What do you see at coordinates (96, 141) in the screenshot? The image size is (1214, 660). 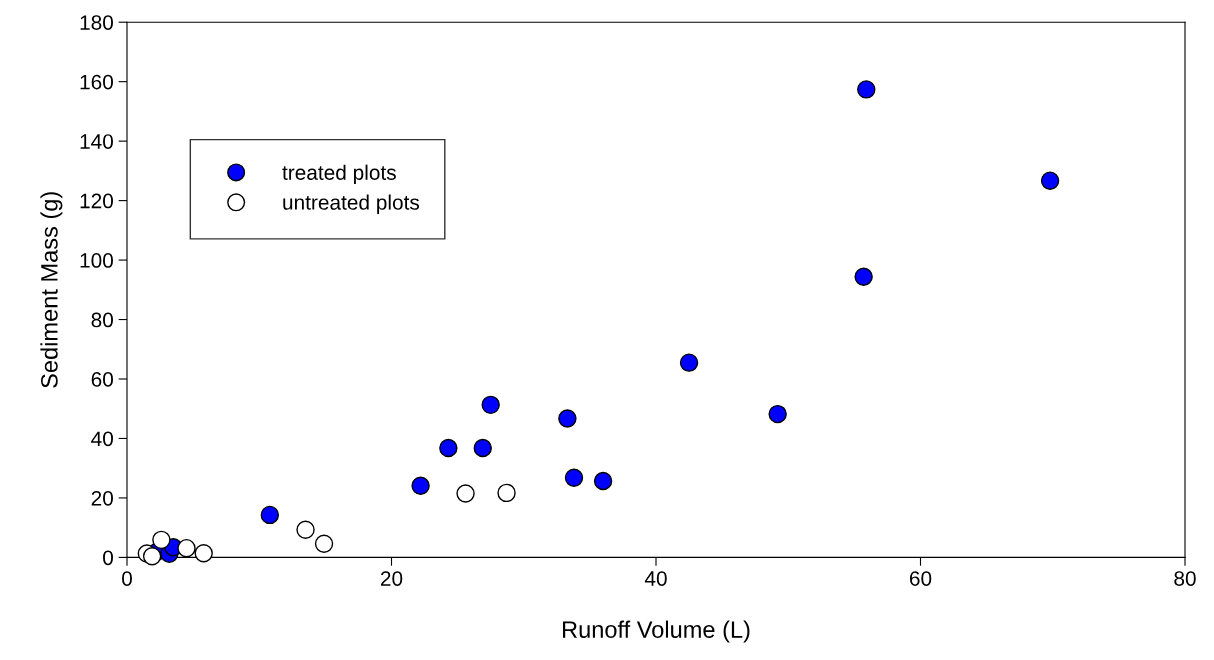 I see `y-tick-label: 140` at bounding box center [96, 141].